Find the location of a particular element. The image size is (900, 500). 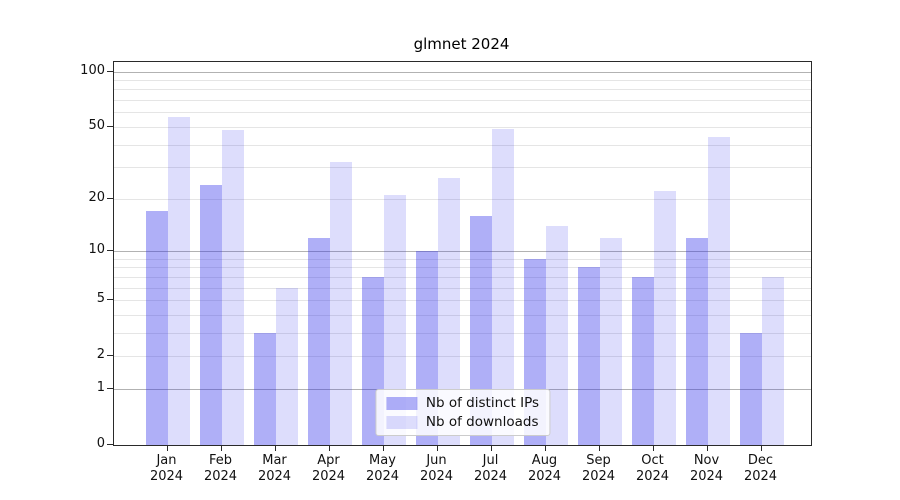

x-axis-tick-label: Jan 2024 is located at coordinates (167, 469).